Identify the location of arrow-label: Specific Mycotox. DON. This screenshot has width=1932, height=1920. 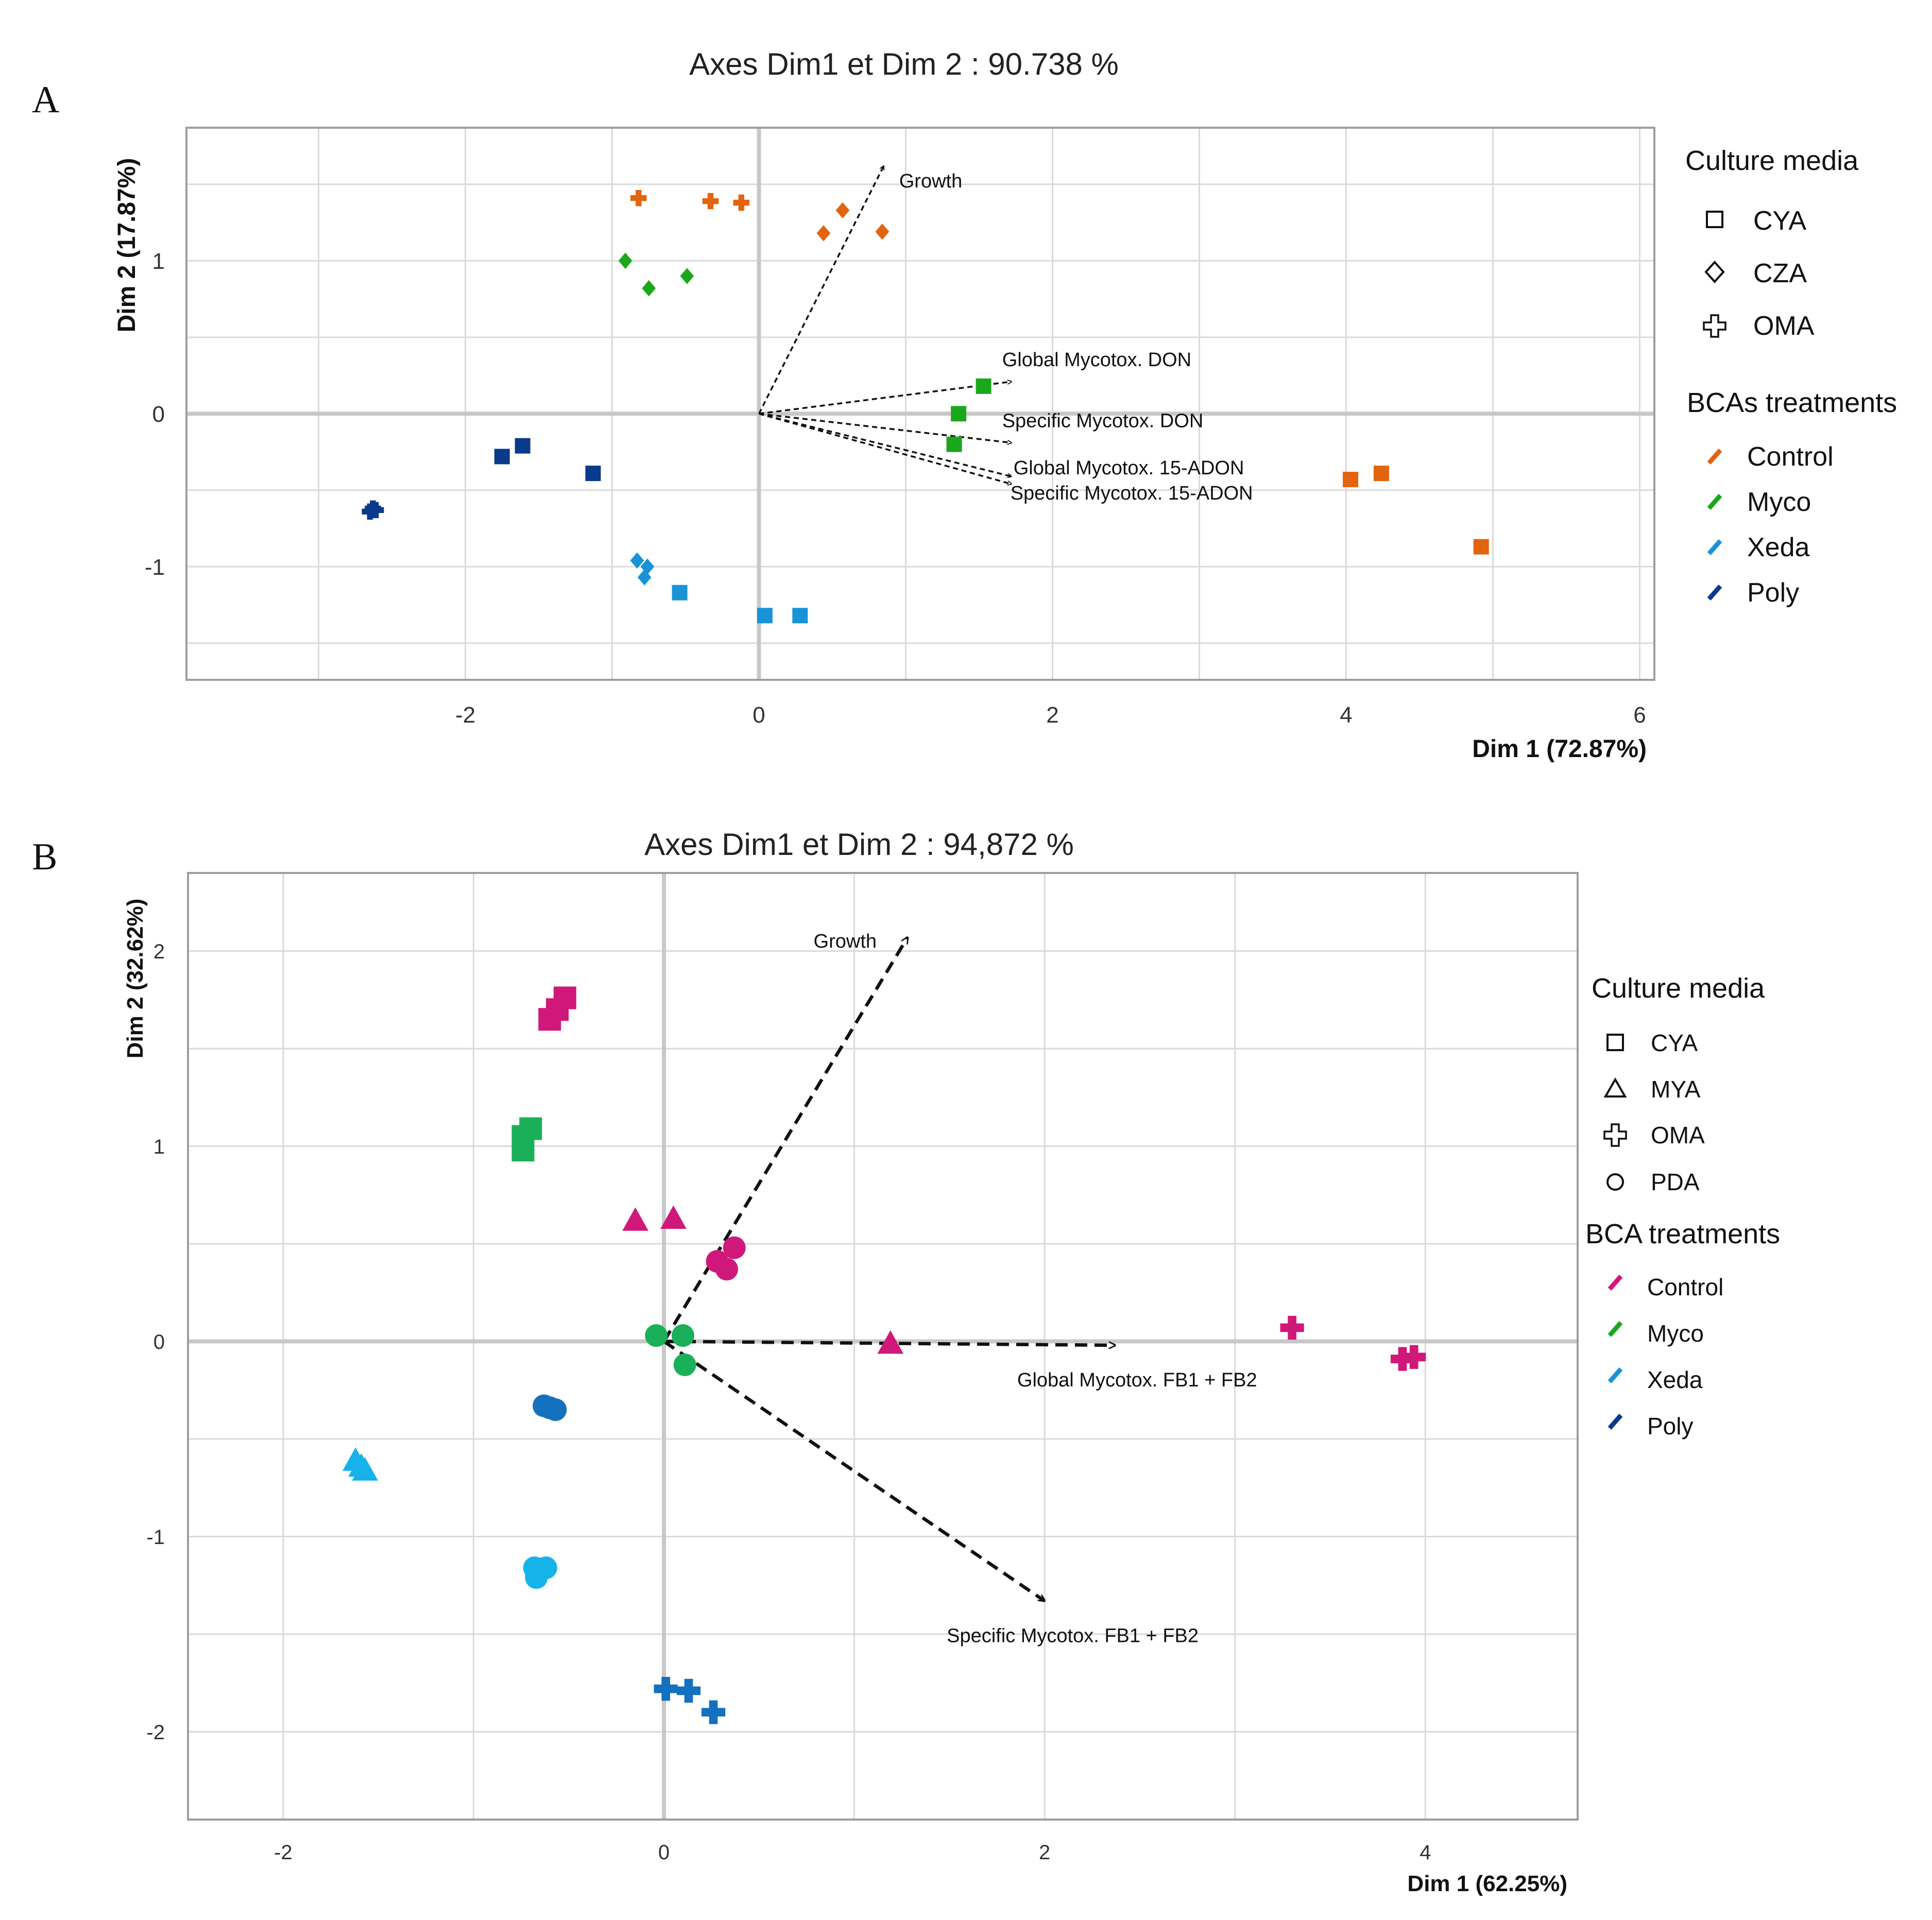
(1103, 421).